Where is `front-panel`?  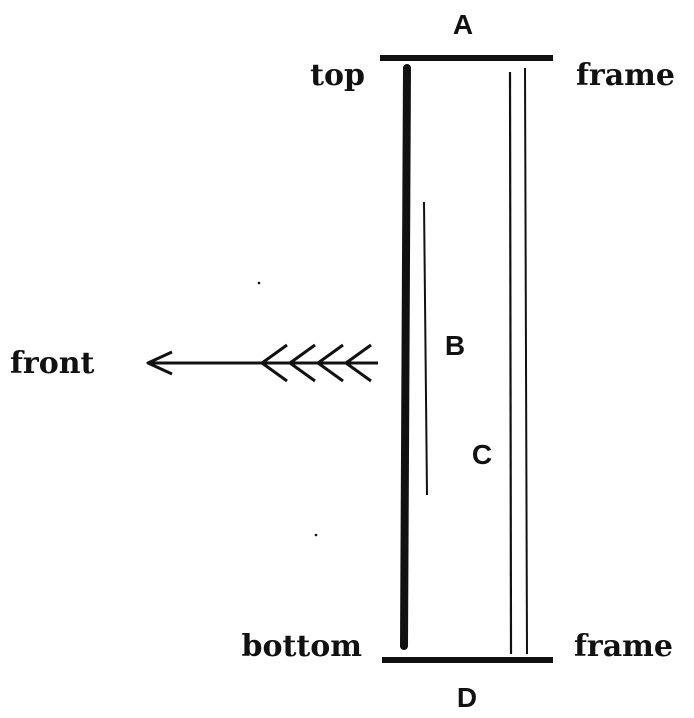 front-panel is located at coordinates (405, 357).